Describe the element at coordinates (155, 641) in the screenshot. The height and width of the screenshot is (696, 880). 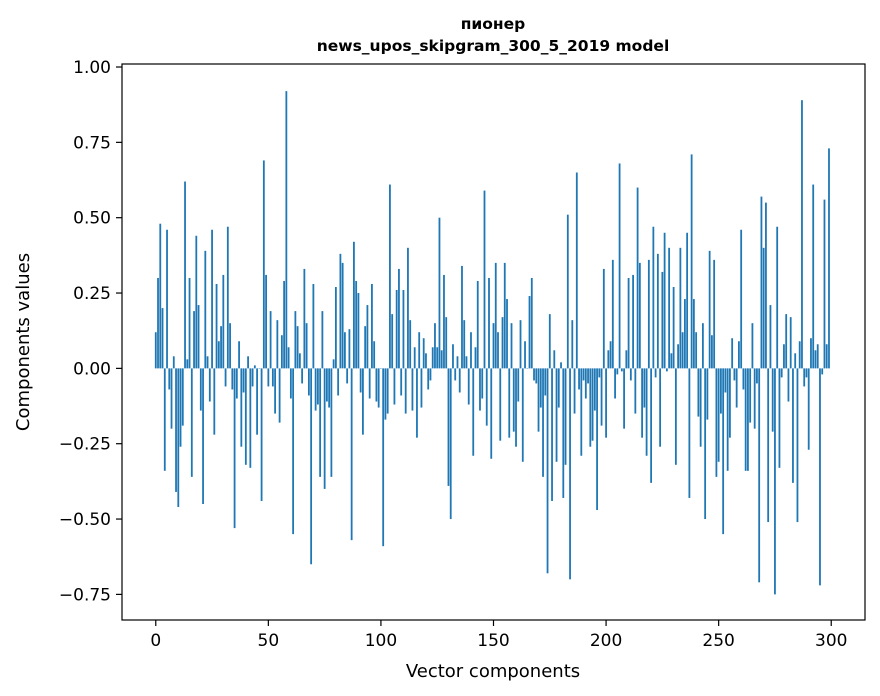
I see `x-tick-label: 0` at that location.